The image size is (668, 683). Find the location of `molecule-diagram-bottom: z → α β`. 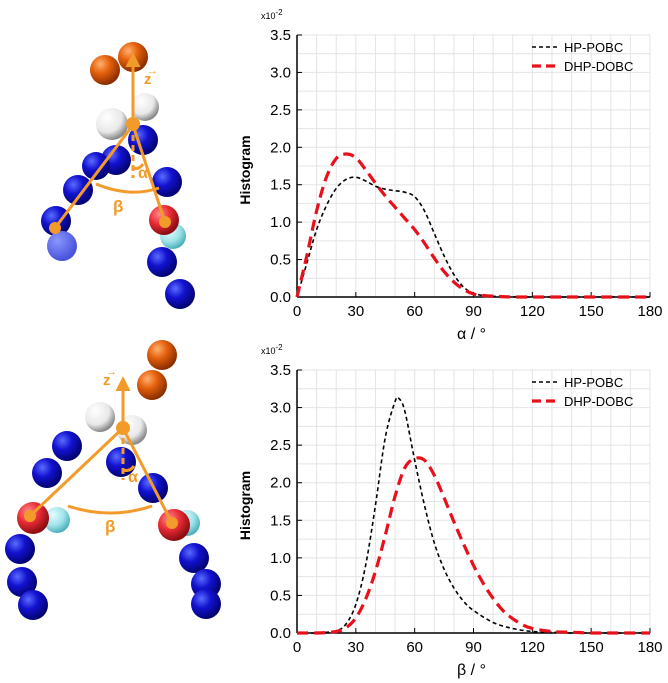

molecule-diagram-bottom: z → α β is located at coordinates (113, 480).